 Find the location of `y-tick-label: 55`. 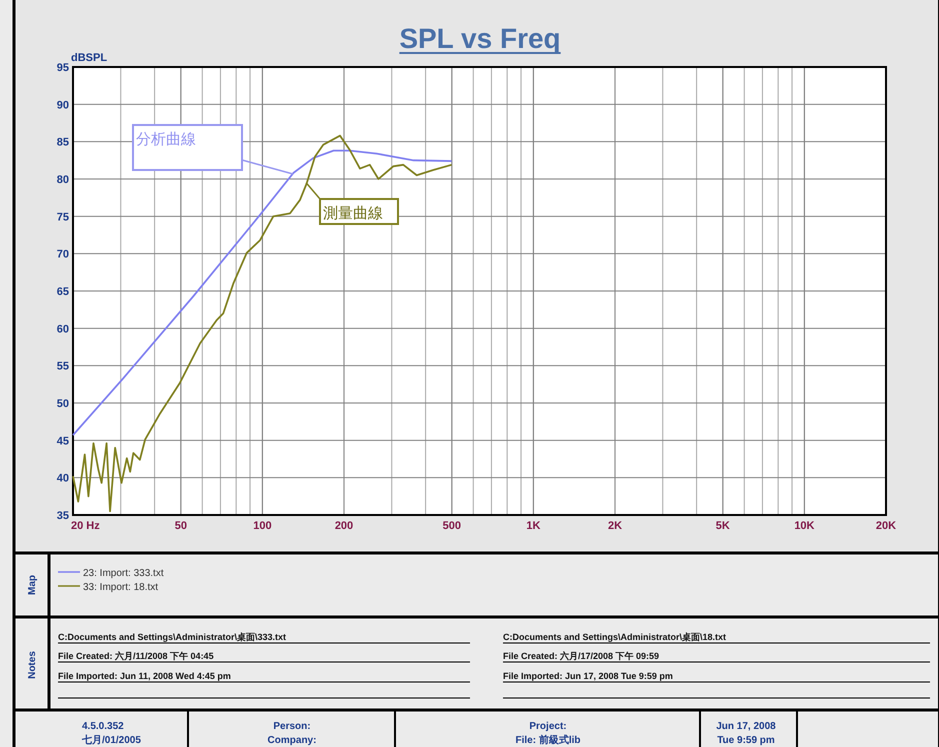

y-tick-label: 55 is located at coordinates (62, 366).